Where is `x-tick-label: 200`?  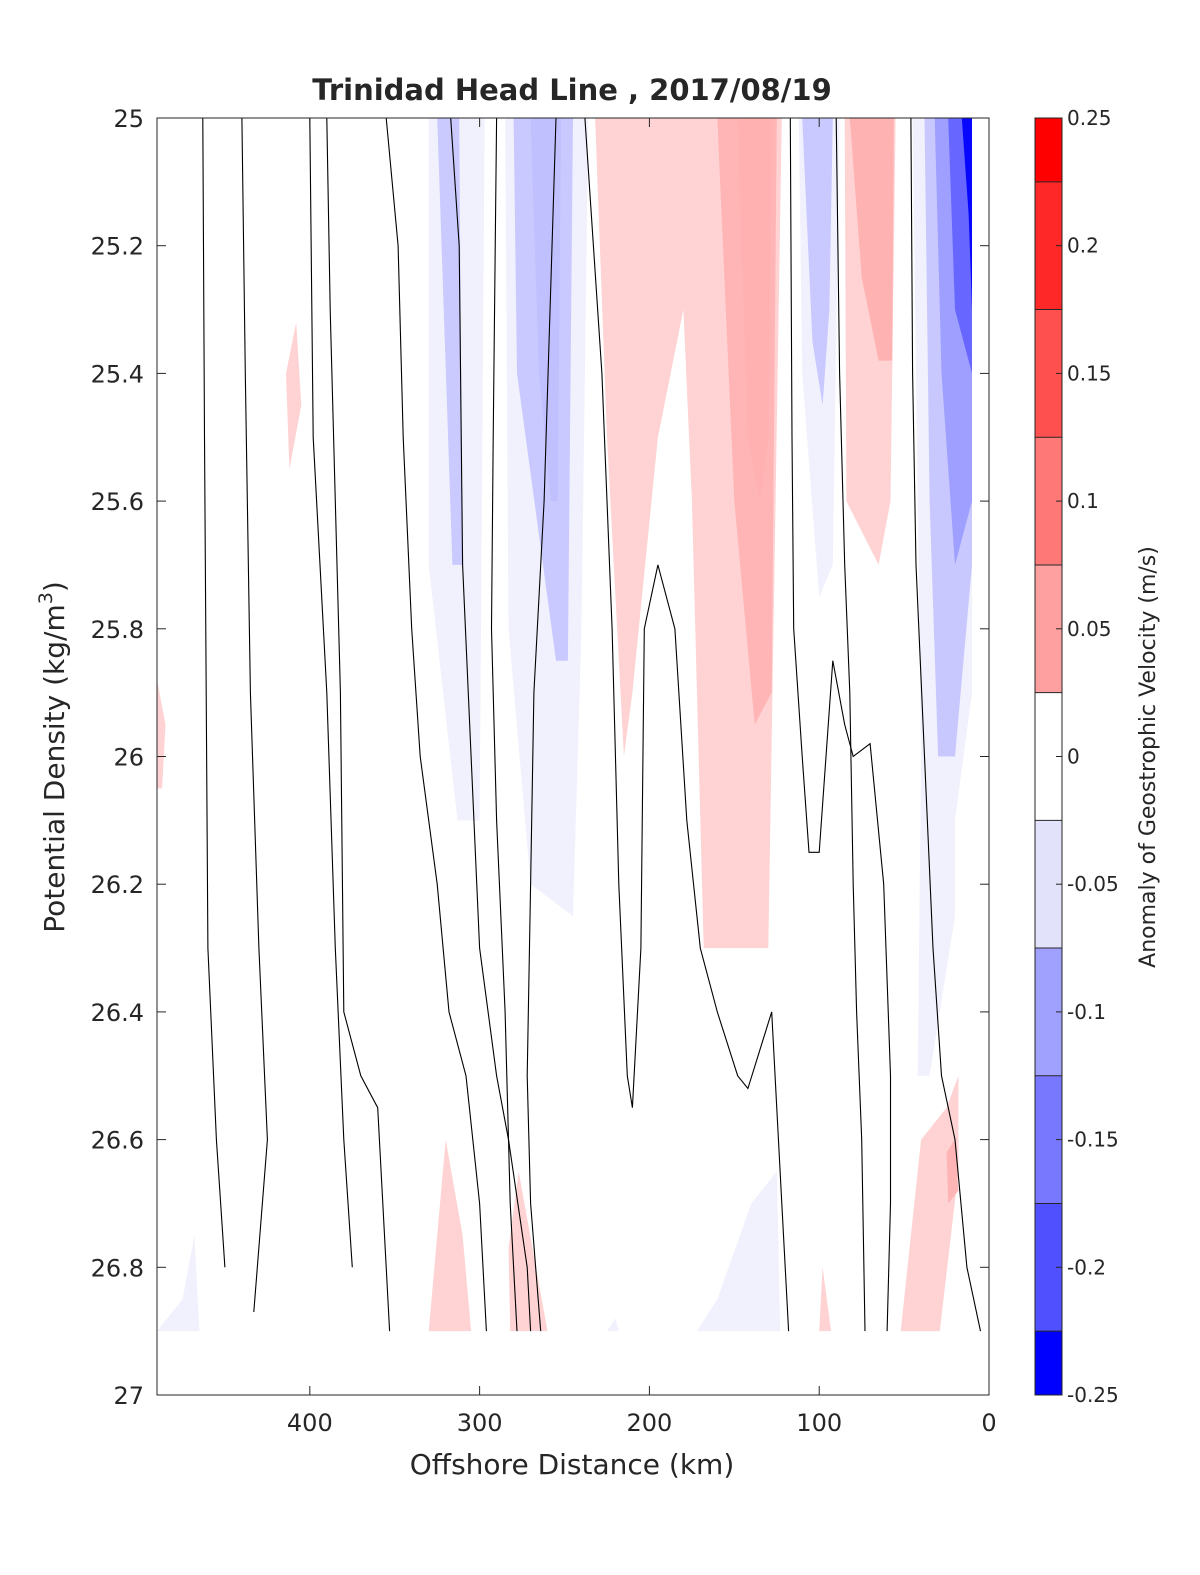
x-tick-label: 200 is located at coordinates (650, 1423).